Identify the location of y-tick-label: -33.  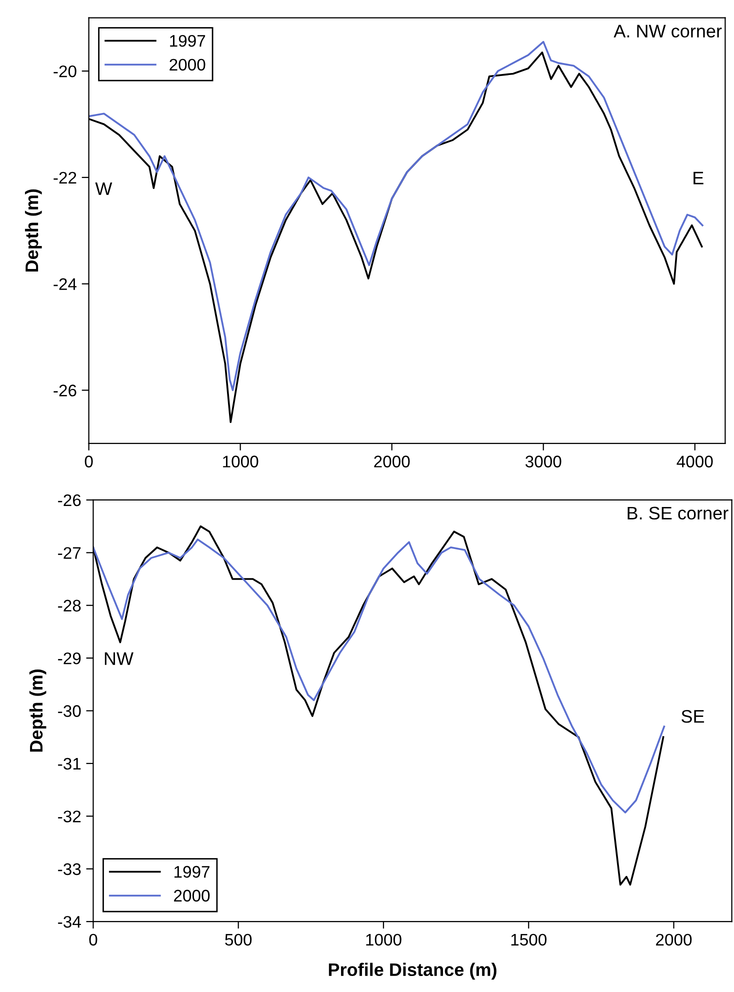
(69, 869).